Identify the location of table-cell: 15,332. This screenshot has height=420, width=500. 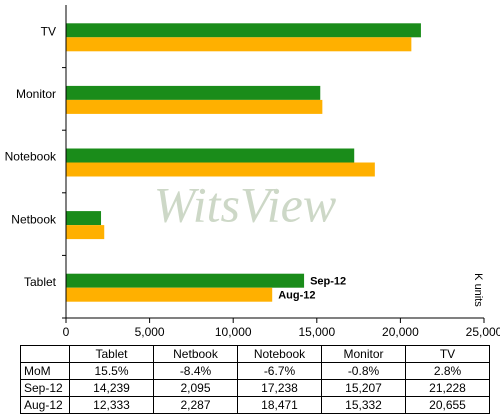
(363, 405).